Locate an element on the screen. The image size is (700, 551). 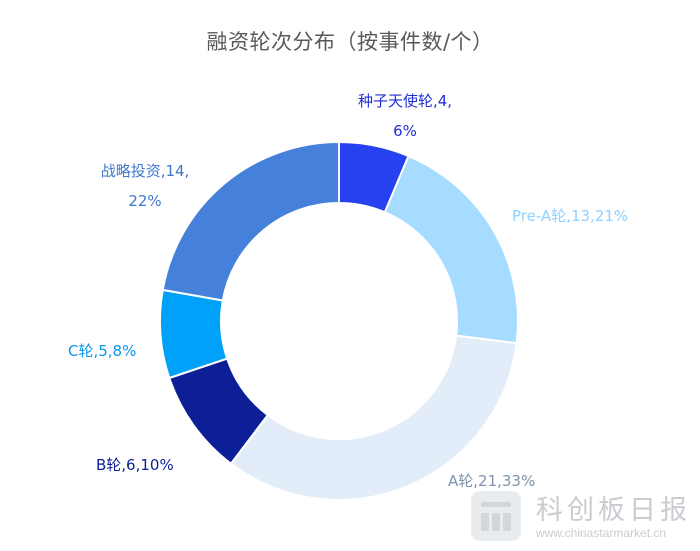
watermark-logo-icon is located at coordinates (496, 516).